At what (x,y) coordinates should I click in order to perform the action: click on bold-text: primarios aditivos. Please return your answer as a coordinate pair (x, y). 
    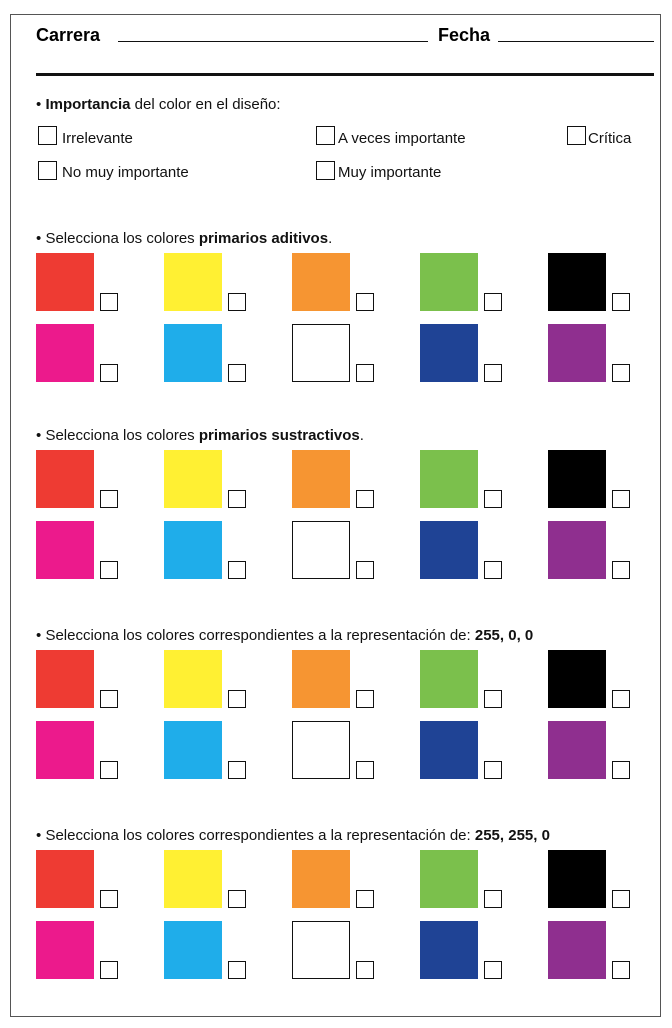
    Looking at the image, I should click on (263, 238).